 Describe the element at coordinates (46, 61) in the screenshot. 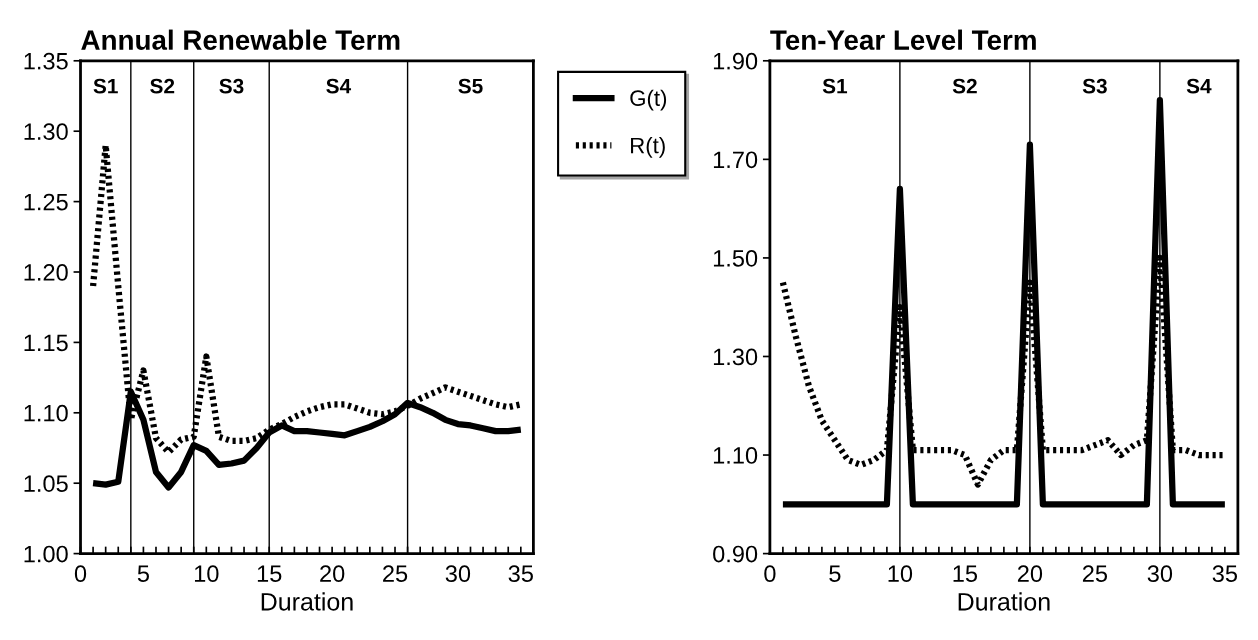

I see `y-tick-label: 1.35` at that location.